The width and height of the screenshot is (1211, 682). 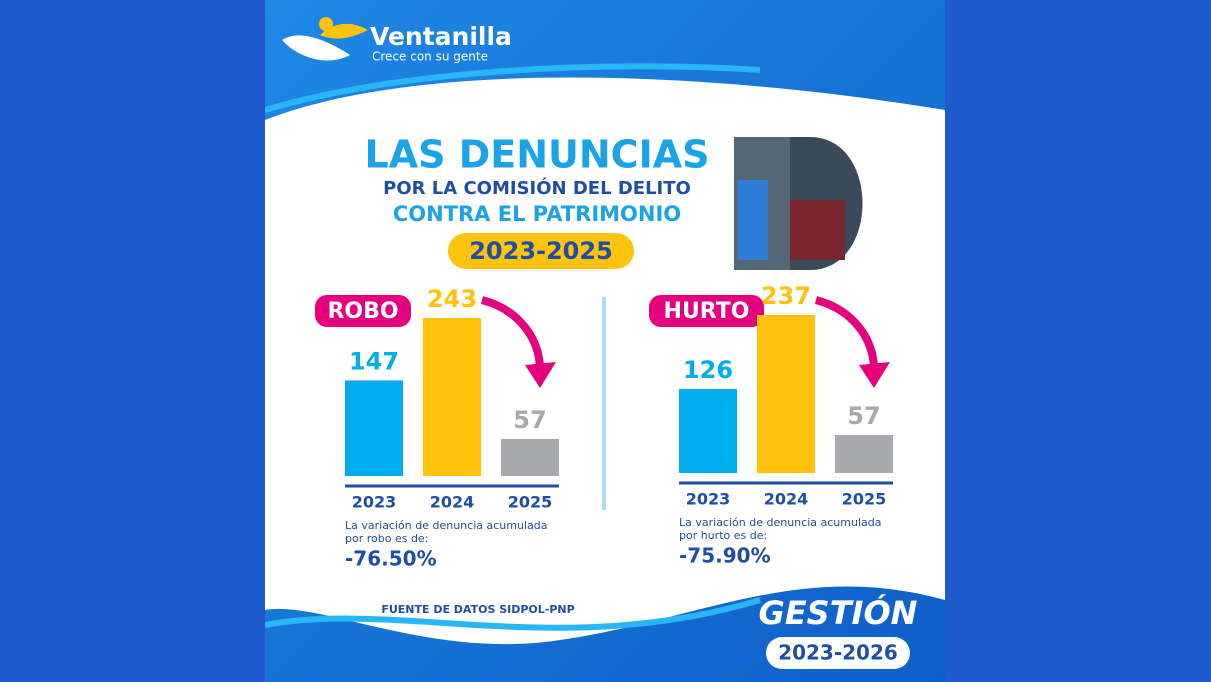 What do you see at coordinates (537, 155) in the screenshot?
I see `title: LAS DENUNCIAS` at bounding box center [537, 155].